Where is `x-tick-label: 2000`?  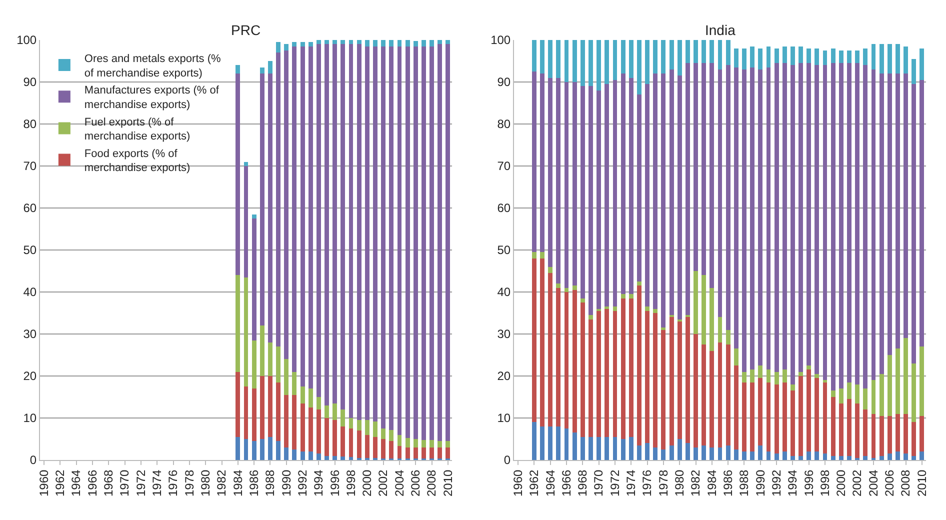
x-tick-label: 2000 is located at coordinates (841, 483).